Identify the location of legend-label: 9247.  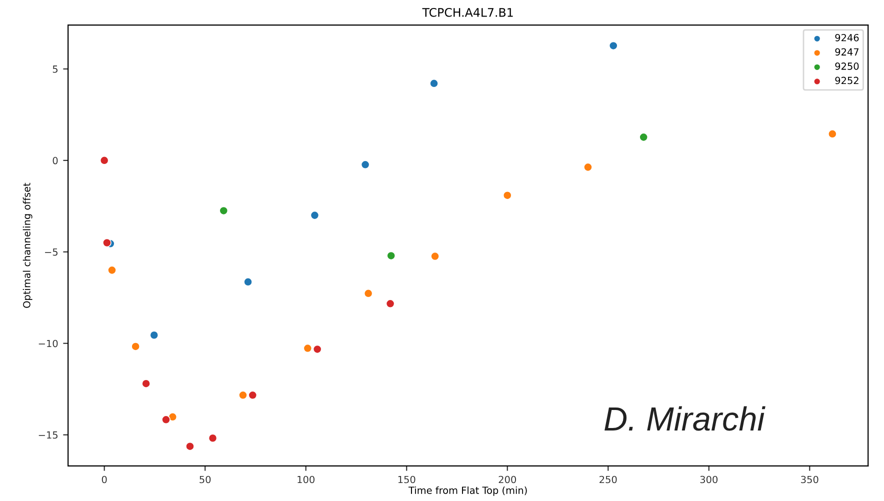
(847, 52).